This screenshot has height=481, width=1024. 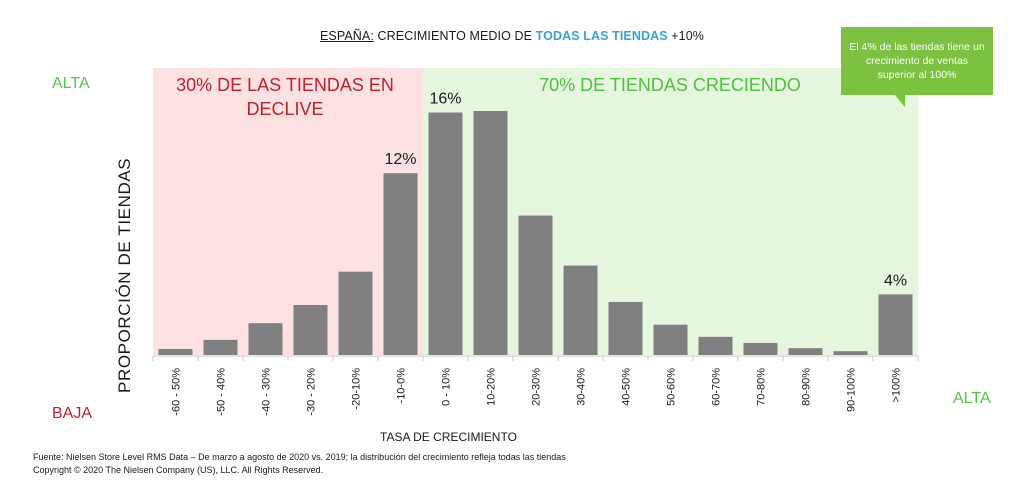 I want to click on title-middle: CRECIMIENTO MEDIO DE, so click(x=454, y=36).